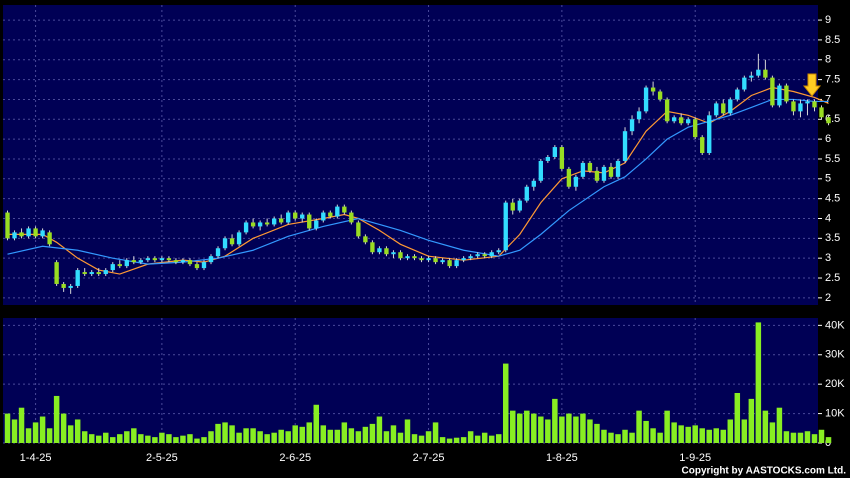 The height and width of the screenshot is (478, 850). What do you see at coordinates (832, 278) in the screenshot?
I see `y-tick-label: 2.5` at bounding box center [832, 278].